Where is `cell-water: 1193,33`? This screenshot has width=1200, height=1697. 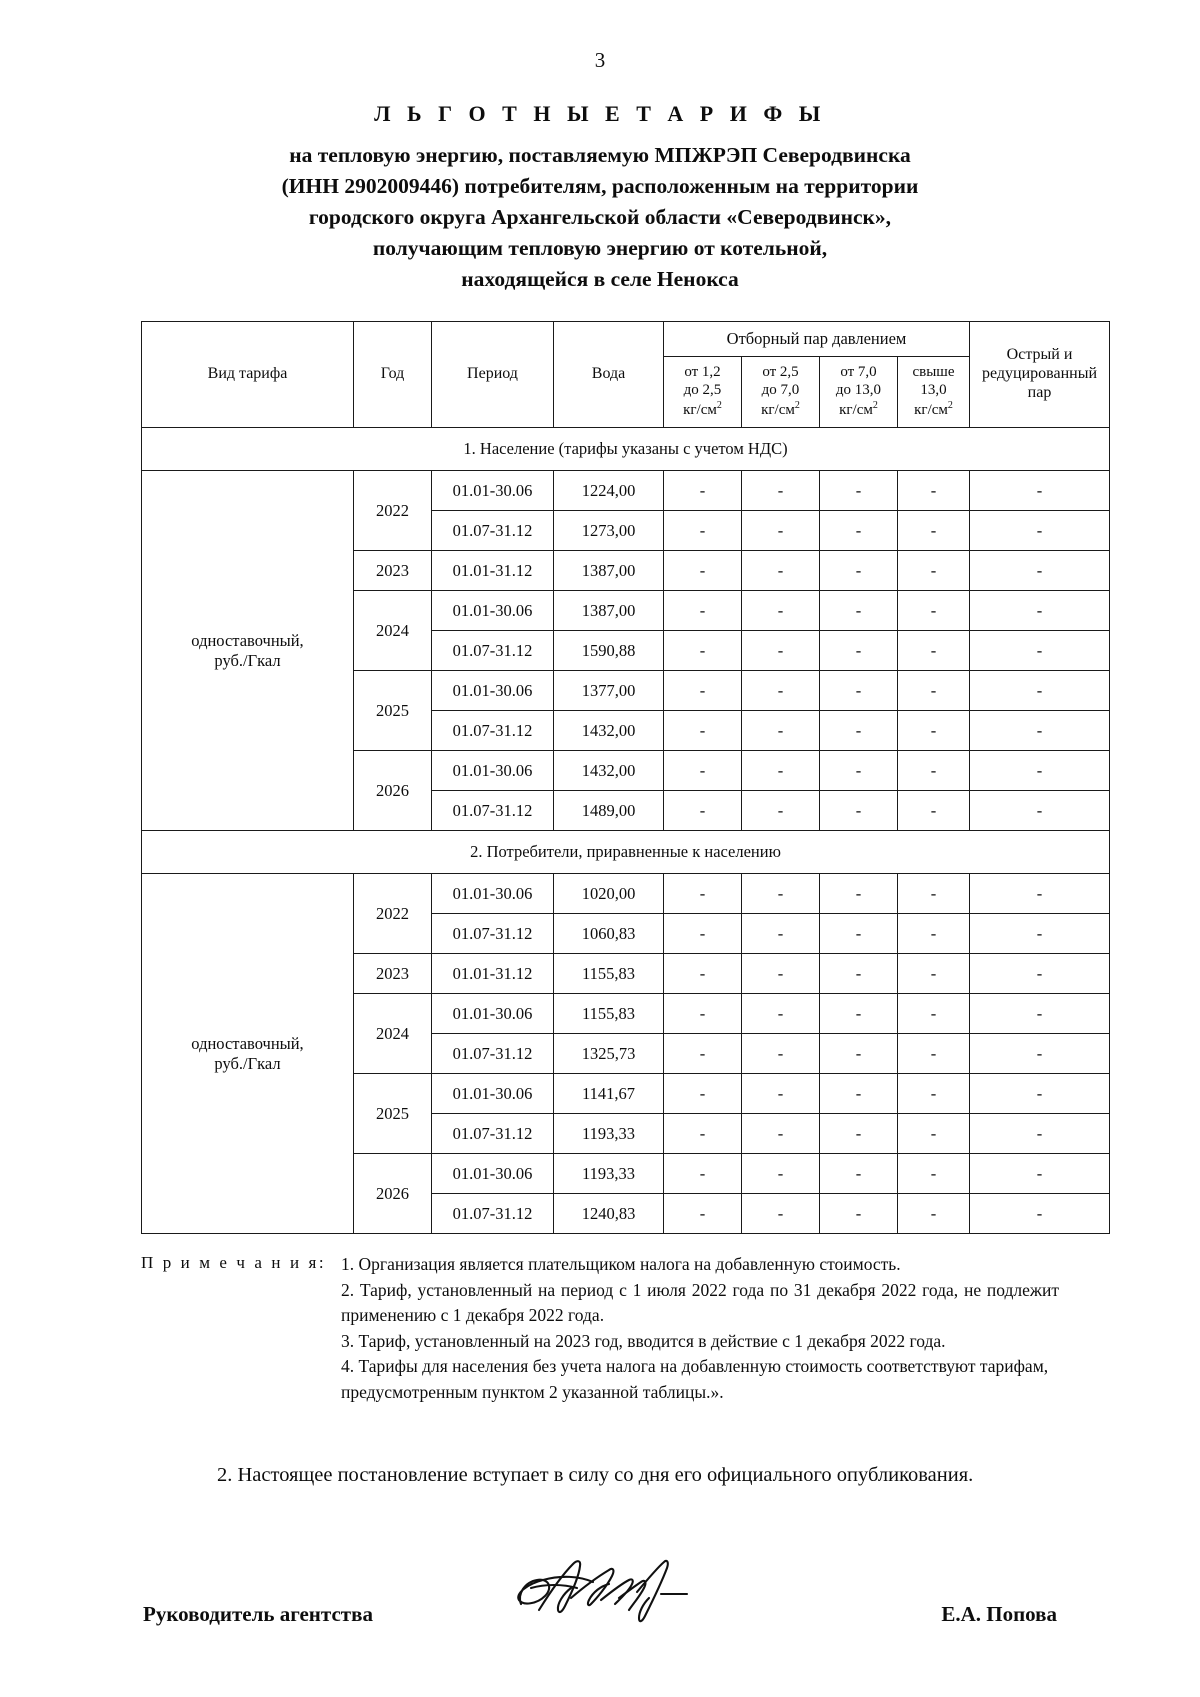
cell-water: 1193,33 is located at coordinates (608, 1173).